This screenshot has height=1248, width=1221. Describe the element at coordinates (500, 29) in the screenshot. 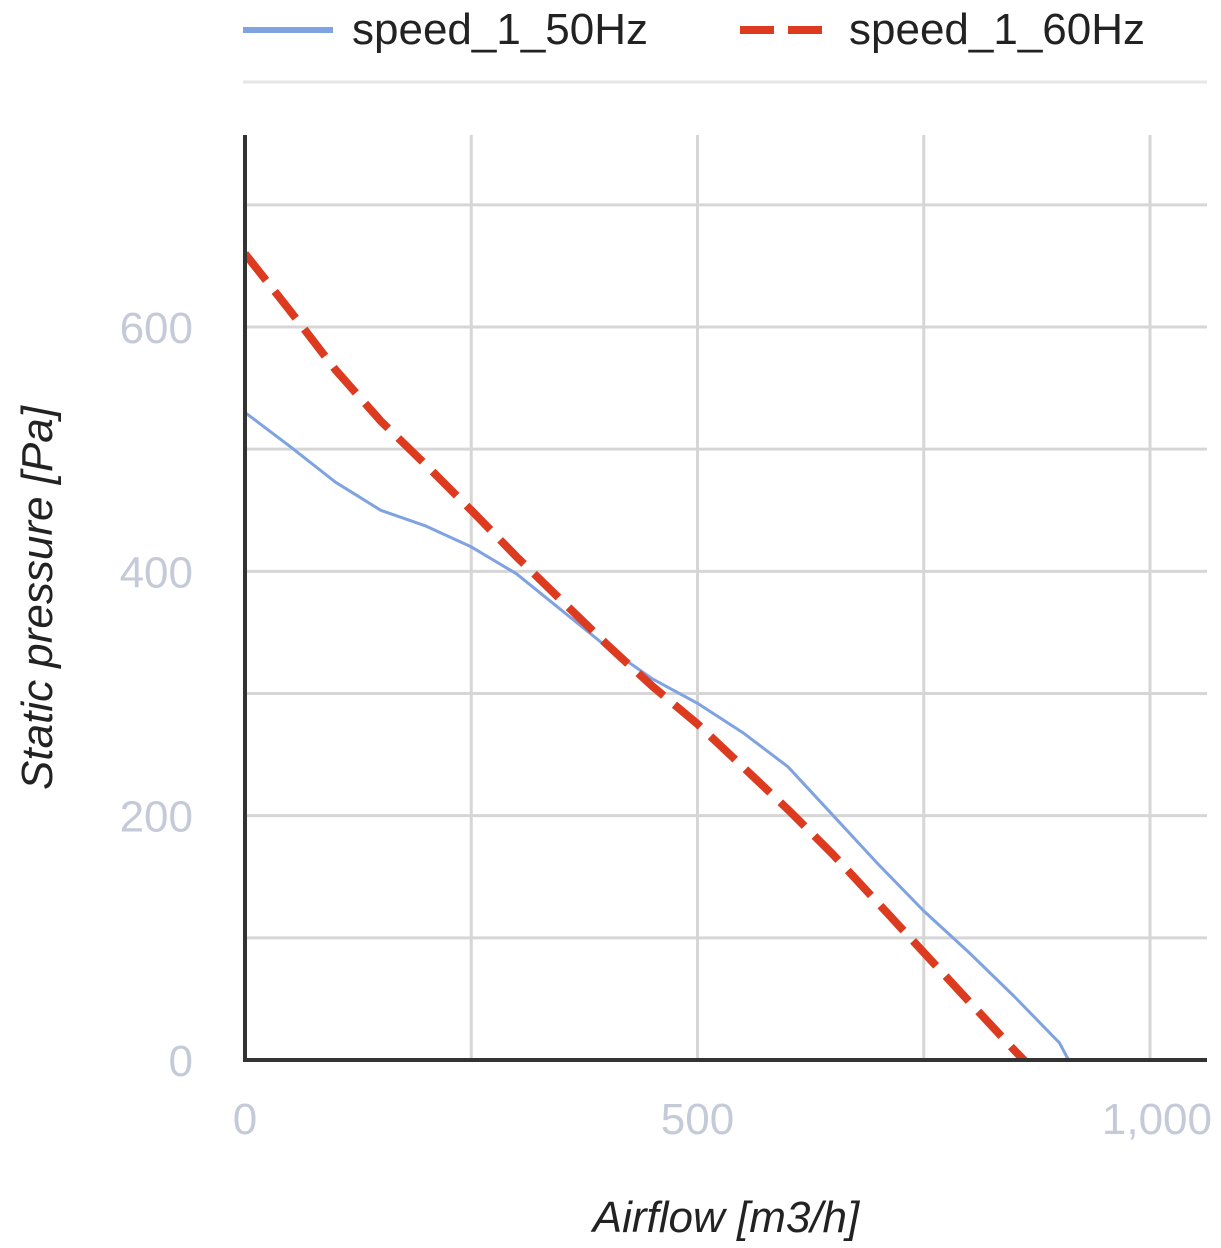

I see `legend-label-speed-1-50hz: speed_1_50Hz` at that location.